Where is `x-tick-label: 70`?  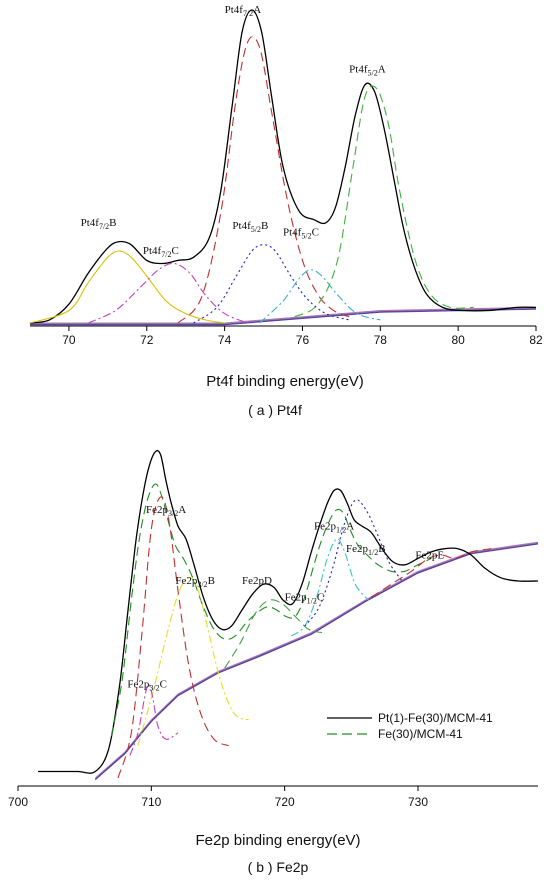
x-tick-label: 70 is located at coordinates (69, 340).